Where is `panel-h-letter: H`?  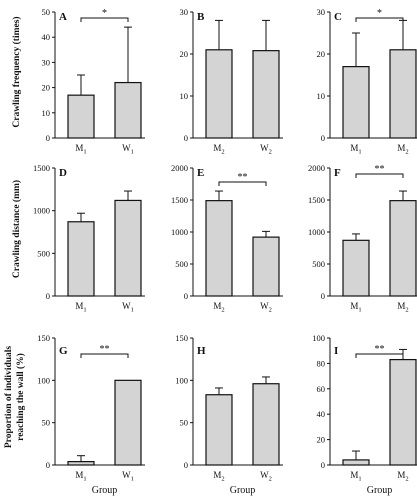
panel-h-letter: H is located at coordinates (201, 351).